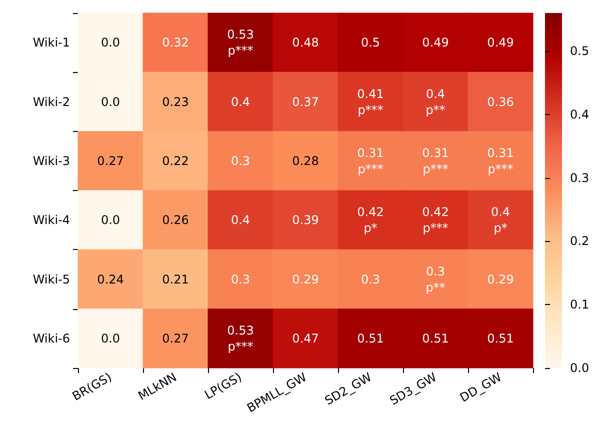  I want to click on y-tick-label: Wiki-2, so click(51, 101).